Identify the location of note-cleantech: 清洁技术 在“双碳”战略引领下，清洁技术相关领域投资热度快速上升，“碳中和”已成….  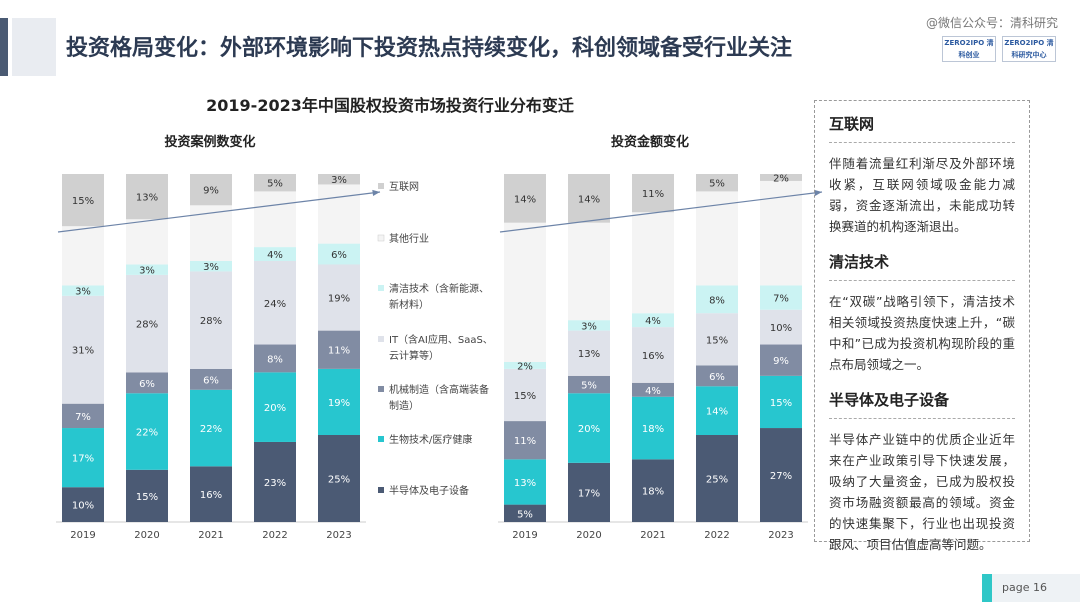
(922, 313).